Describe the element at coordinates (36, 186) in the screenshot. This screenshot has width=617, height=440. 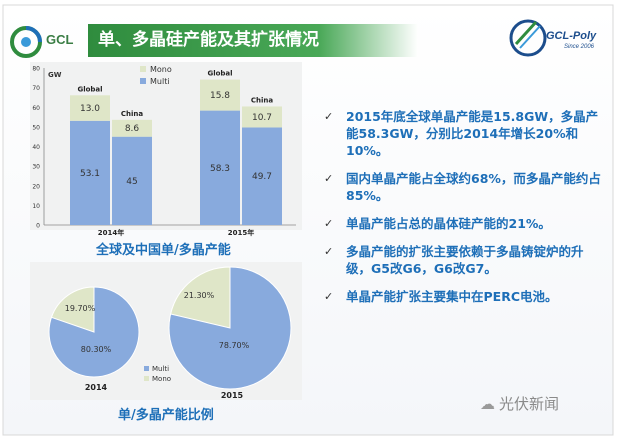
I see `y-tick-label: 20` at that location.